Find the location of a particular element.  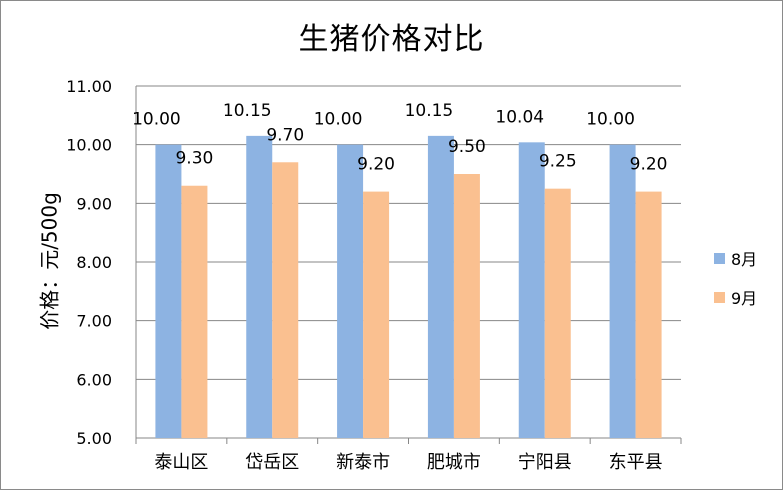

x-tick-label: 肥城市 is located at coordinates (454, 462).